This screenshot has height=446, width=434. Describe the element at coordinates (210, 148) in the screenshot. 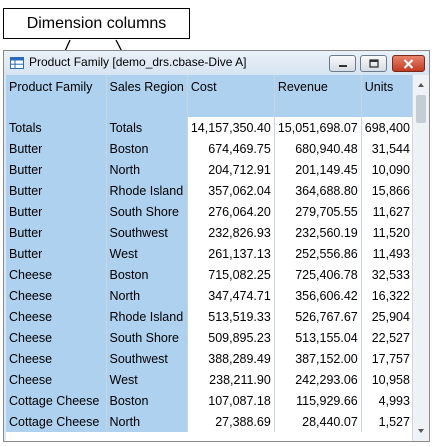

I see `table-row: Butter Boston 674,469.75 680,940.48 31,544` at that location.